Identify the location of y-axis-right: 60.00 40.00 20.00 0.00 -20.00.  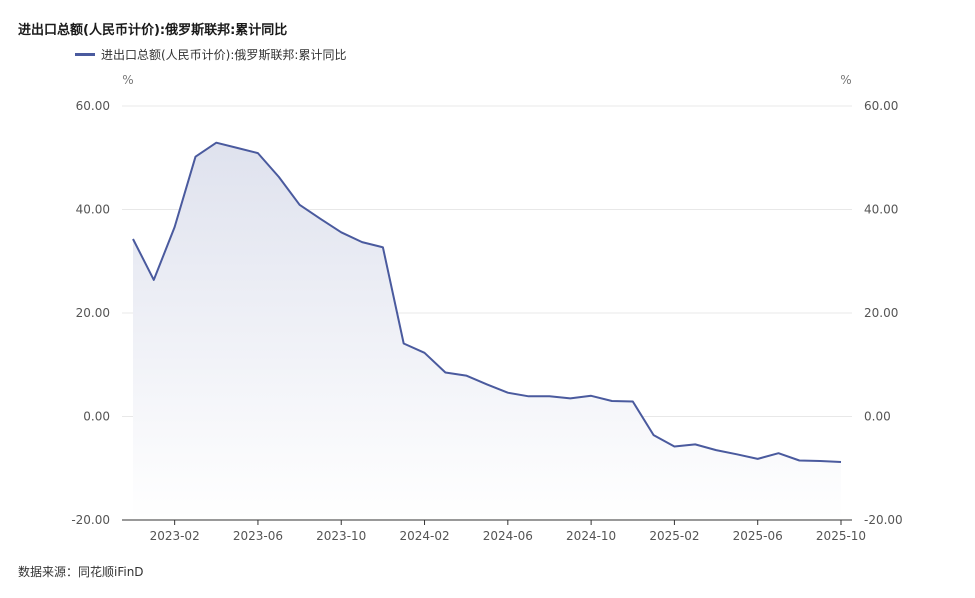
(883, 313).